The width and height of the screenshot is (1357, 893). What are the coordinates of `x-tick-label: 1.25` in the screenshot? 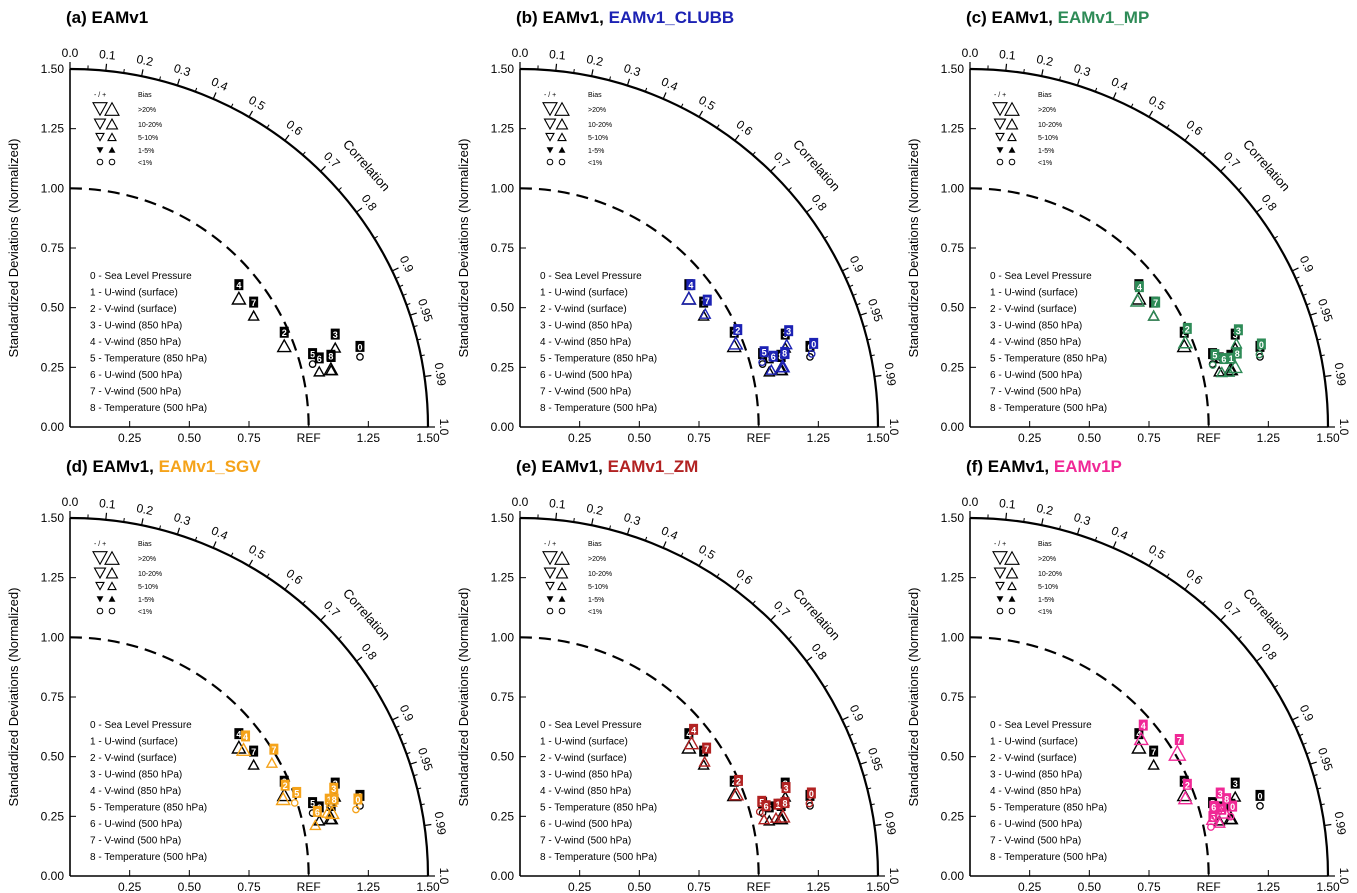 It's located at (369, 886).